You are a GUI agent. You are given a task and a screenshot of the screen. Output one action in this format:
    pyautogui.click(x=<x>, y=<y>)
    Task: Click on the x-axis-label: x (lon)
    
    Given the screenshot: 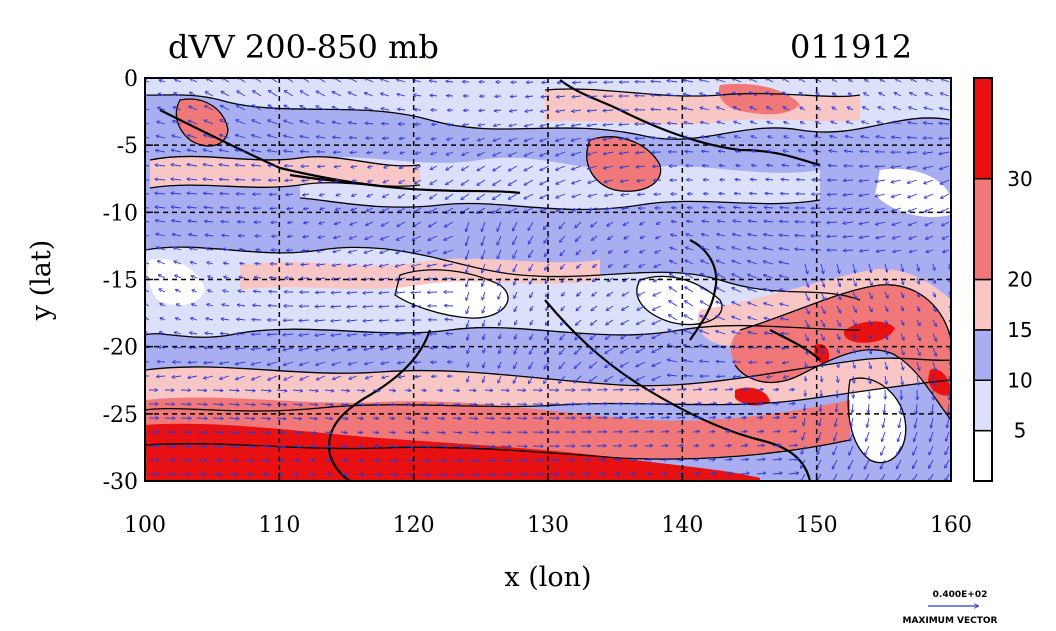 What is the action you would take?
    pyautogui.click(x=547, y=577)
    